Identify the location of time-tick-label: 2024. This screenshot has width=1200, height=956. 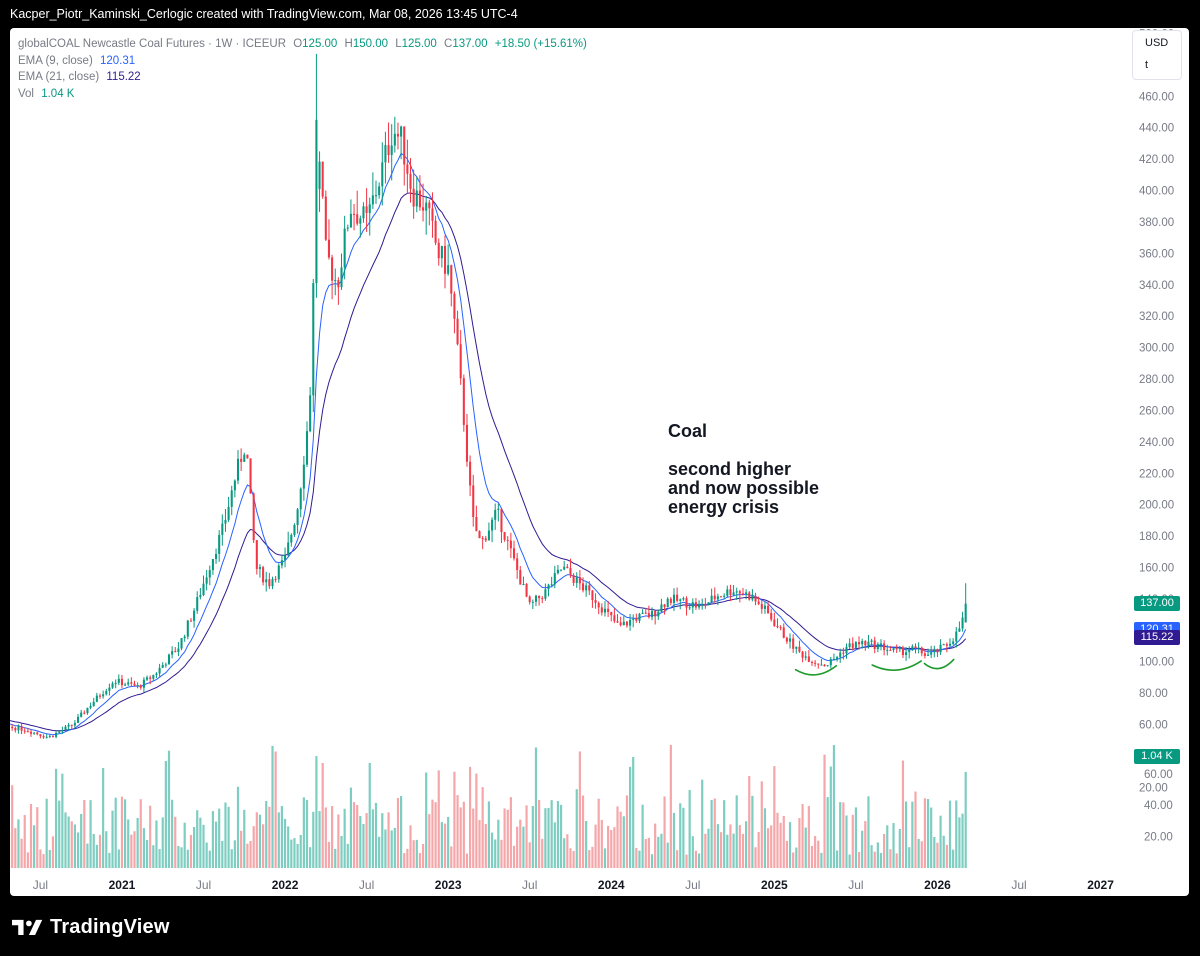
(611, 885).